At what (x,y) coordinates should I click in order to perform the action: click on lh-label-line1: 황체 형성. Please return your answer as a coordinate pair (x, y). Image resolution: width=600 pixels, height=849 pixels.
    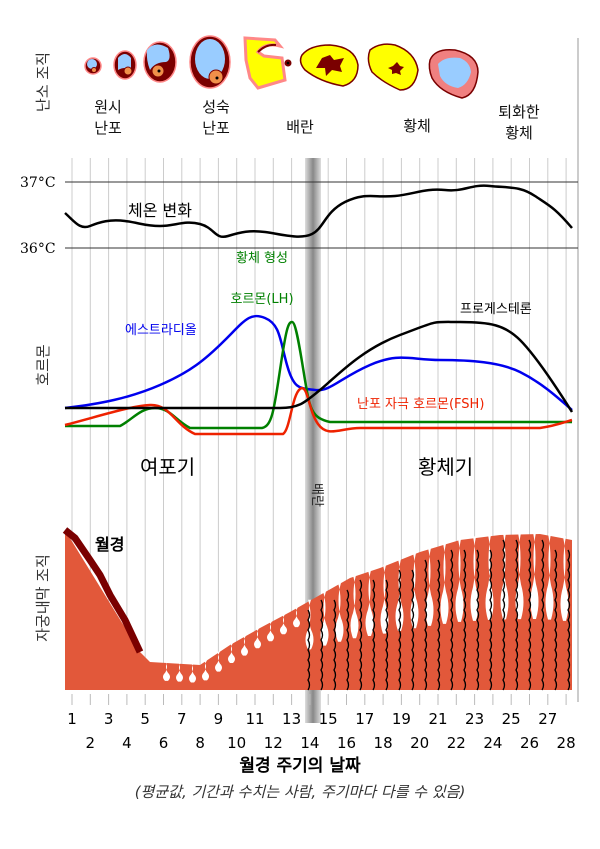
    Looking at the image, I should click on (262, 258).